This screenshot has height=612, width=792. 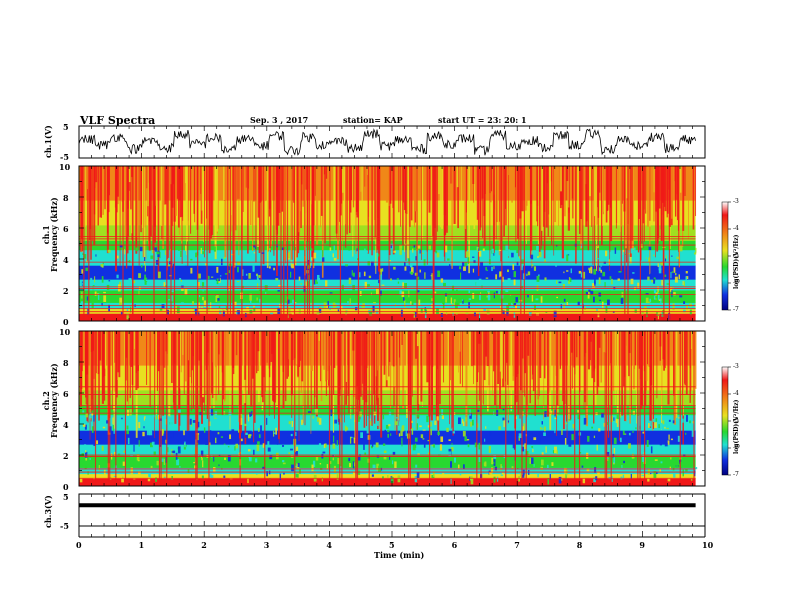 What do you see at coordinates (736, 426) in the screenshot?
I see `ch2-colorbar-label: log(PSD)(V²/Hz)` at bounding box center [736, 426].